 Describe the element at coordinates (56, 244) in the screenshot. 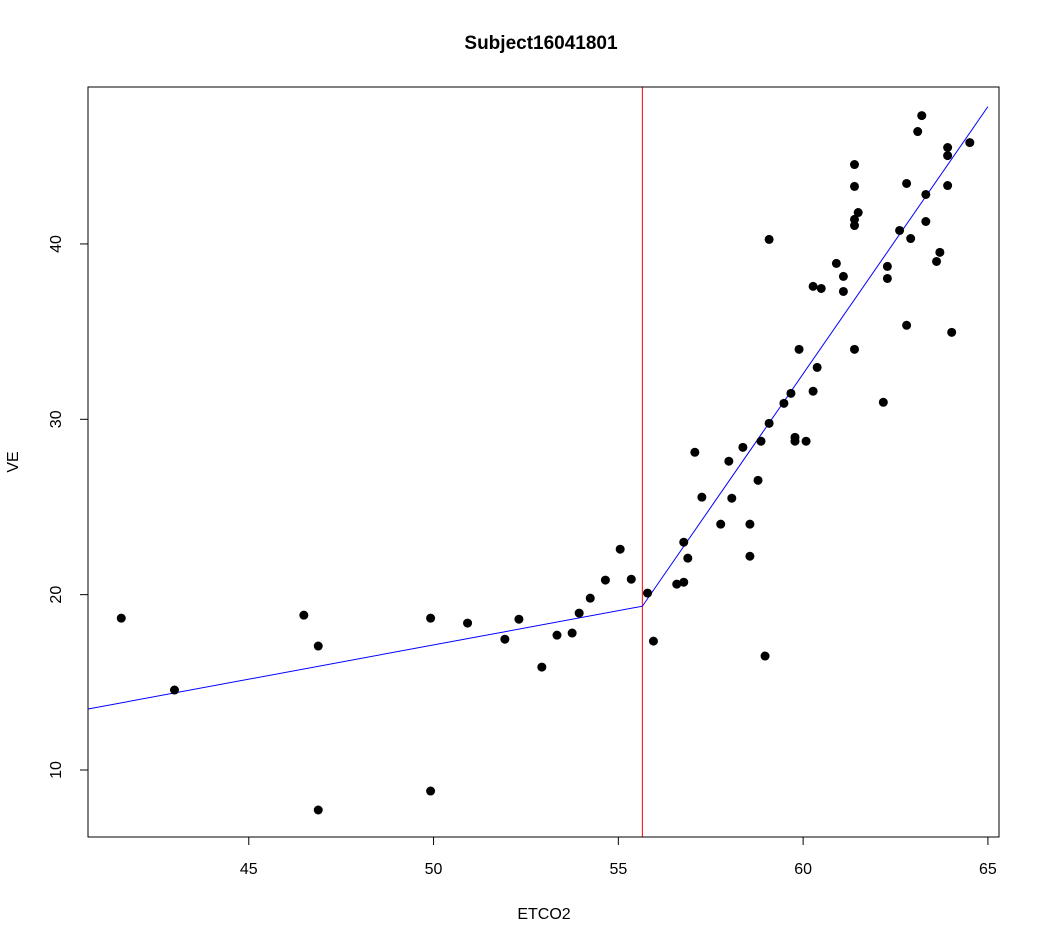

I see `y-tick-label: 40` at that location.